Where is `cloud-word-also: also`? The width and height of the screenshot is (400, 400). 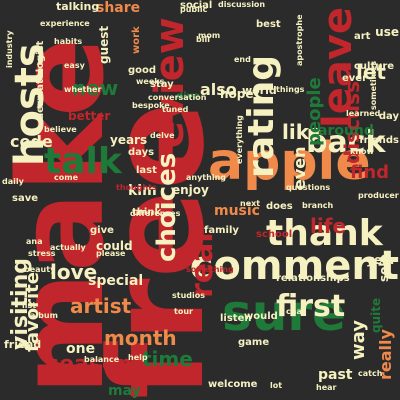 cloud-word-also: also is located at coordinates (218, 89).